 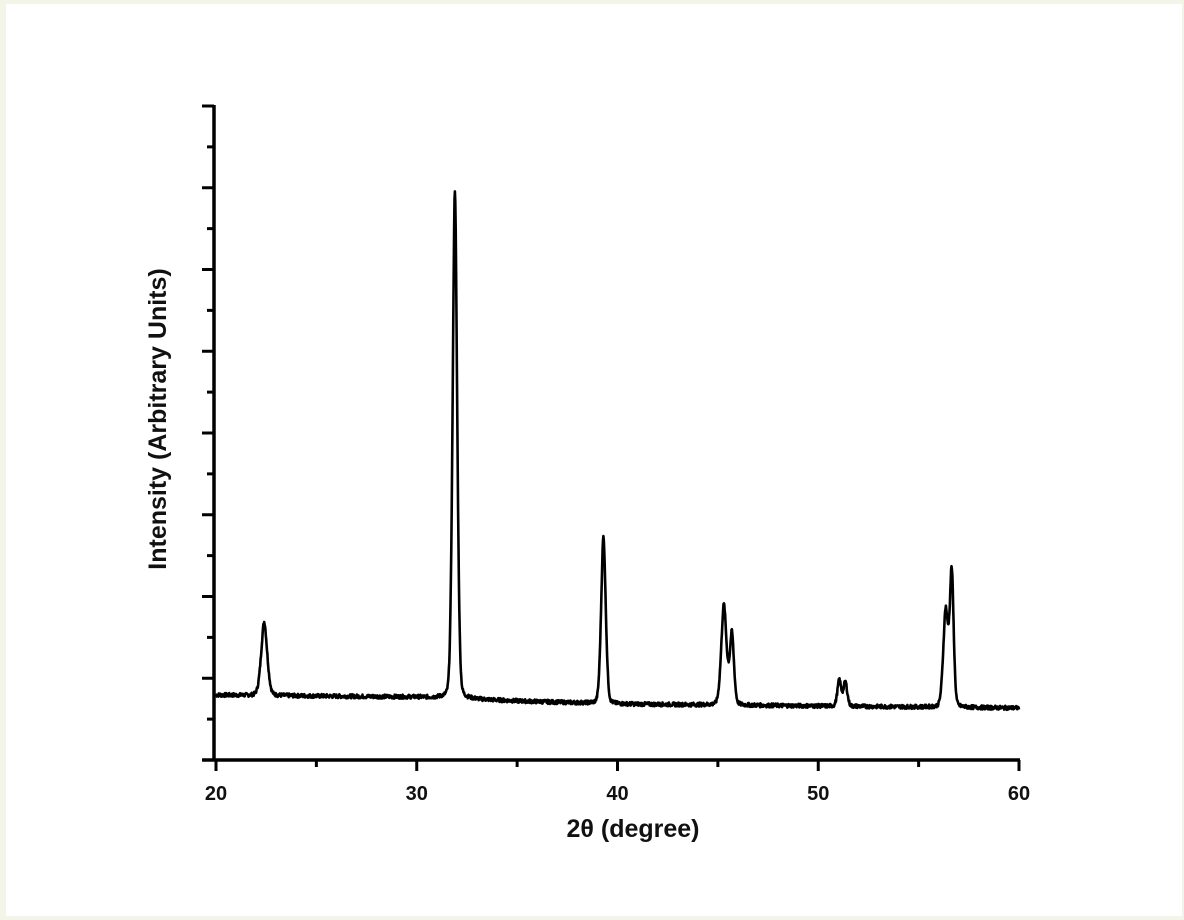 I want to click on x-axis: 20 30 40 50 60, so click(x=616, y=781).